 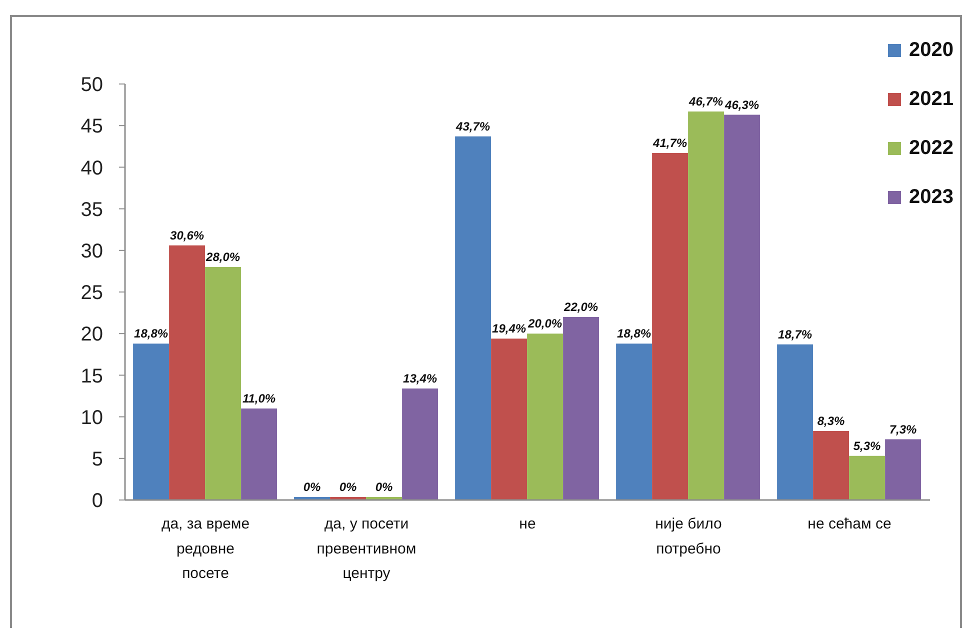 I want to click on x-tick-label: да, у посети превентивном центру, so click(x=366, y=549).